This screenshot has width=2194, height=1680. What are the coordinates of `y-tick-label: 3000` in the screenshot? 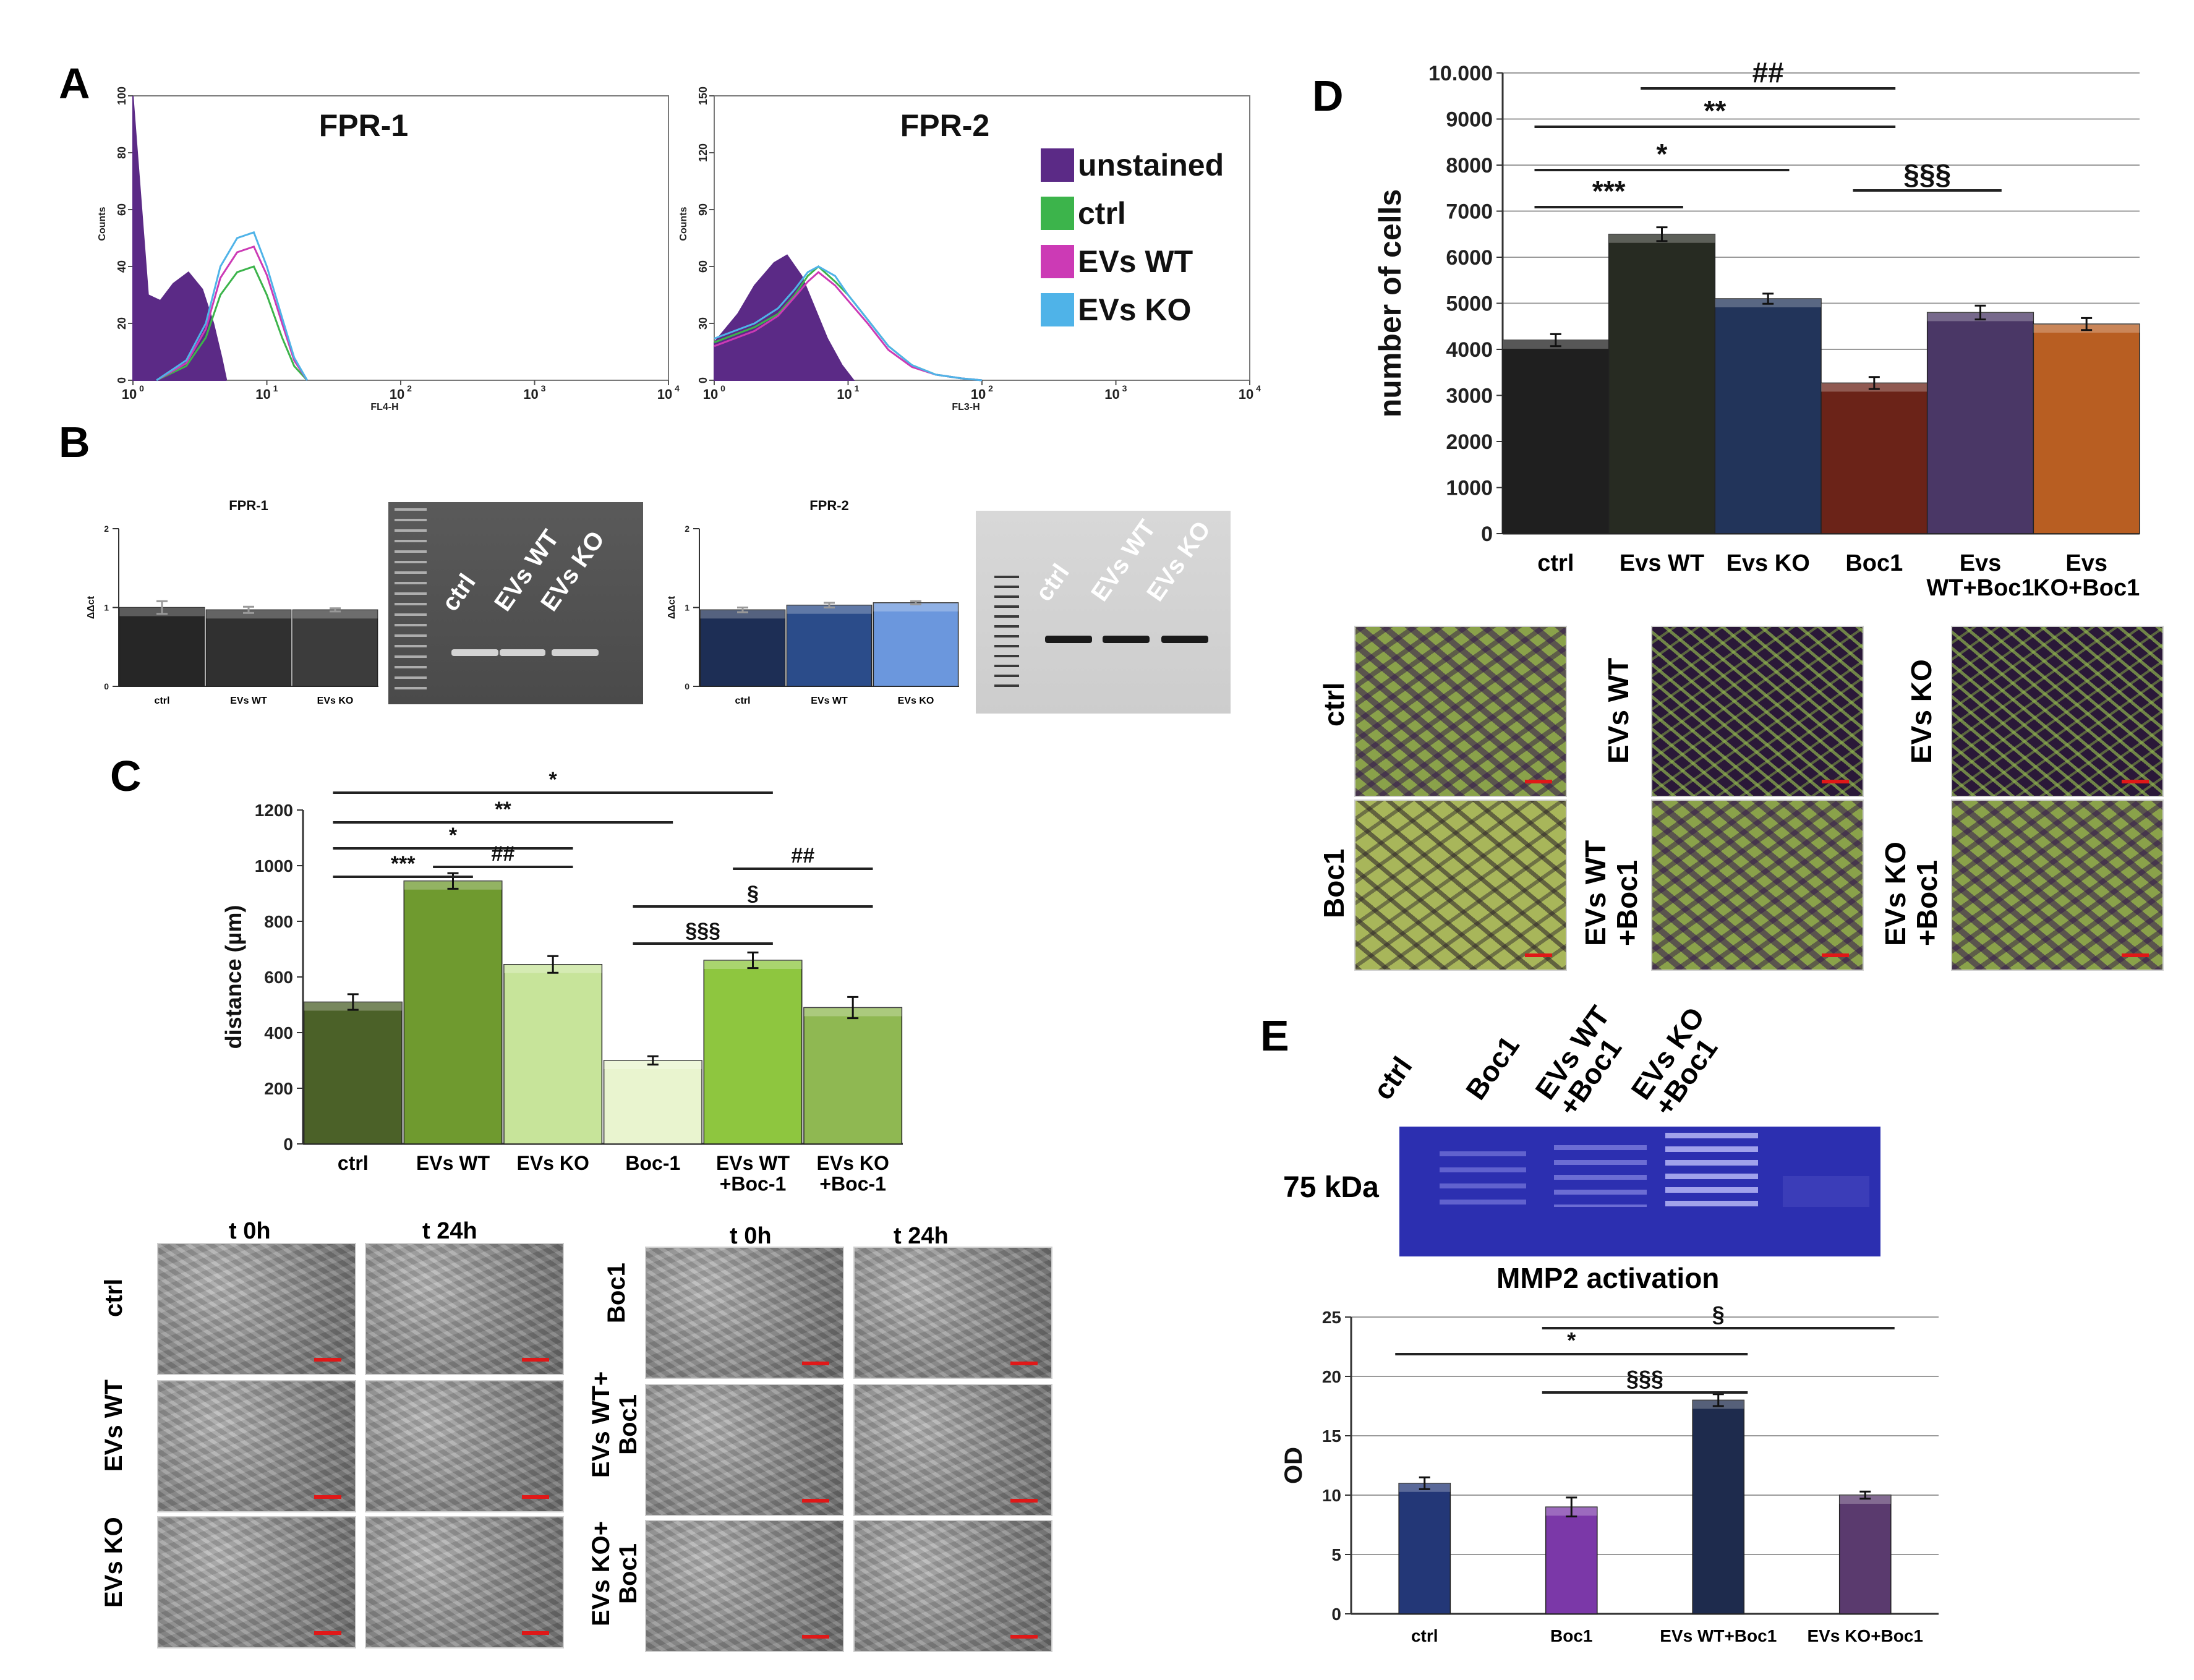 It's located at (1469, 395).